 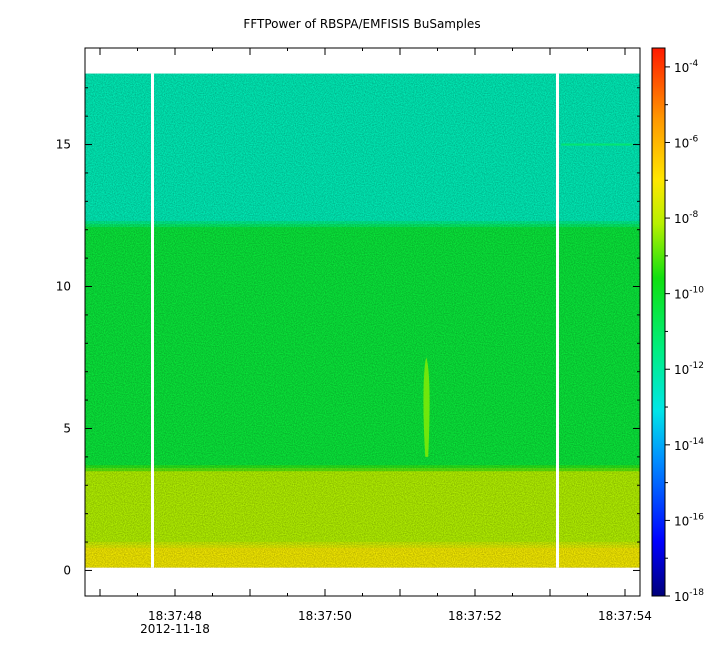 What do you see at coordinates (686, 67) in the screenshot?
I see `colorbar-tick-label: 10⁻⁴` at bounding box center [686, 67].